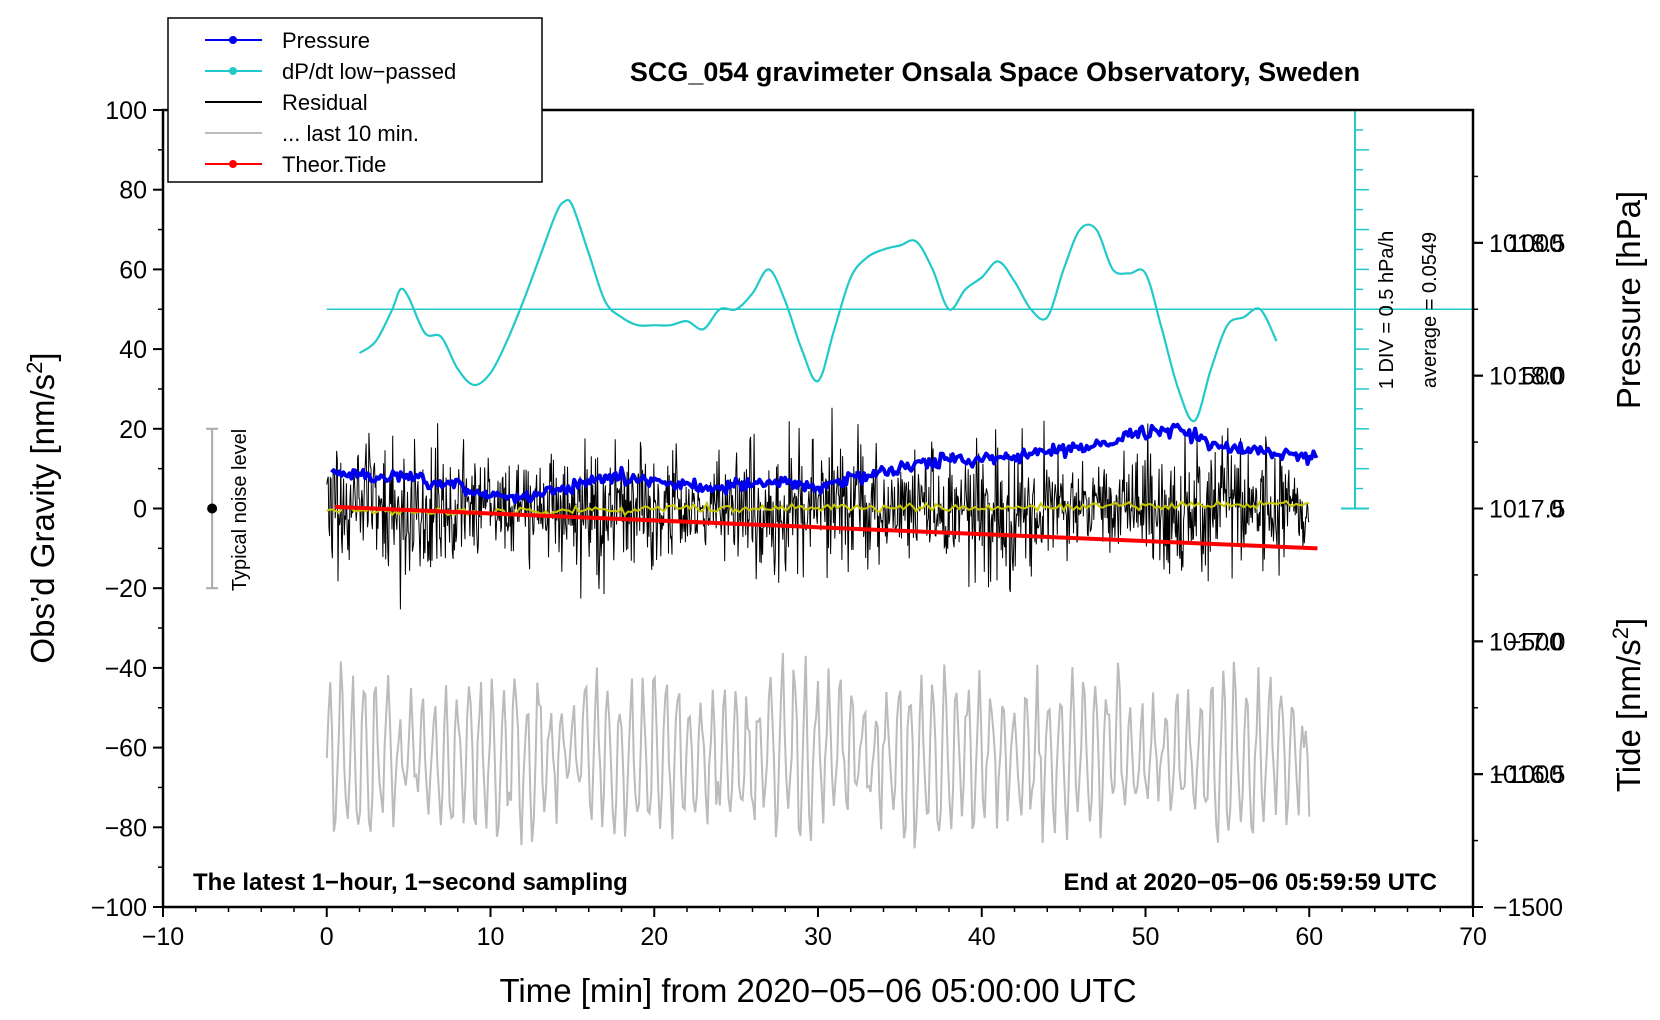 This screenshot has width=1660, height=1020. I want to click on y-tick-label: 60, so click(133, 270).